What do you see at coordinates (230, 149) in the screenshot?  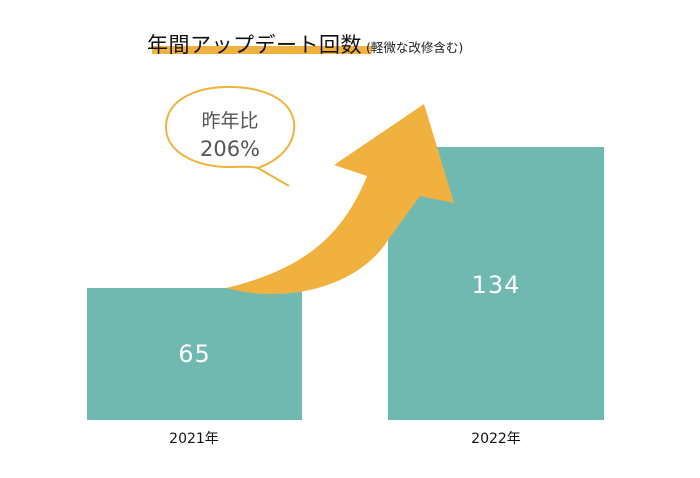 I see `callout-value: 206%` at bounding box center [230, 149].